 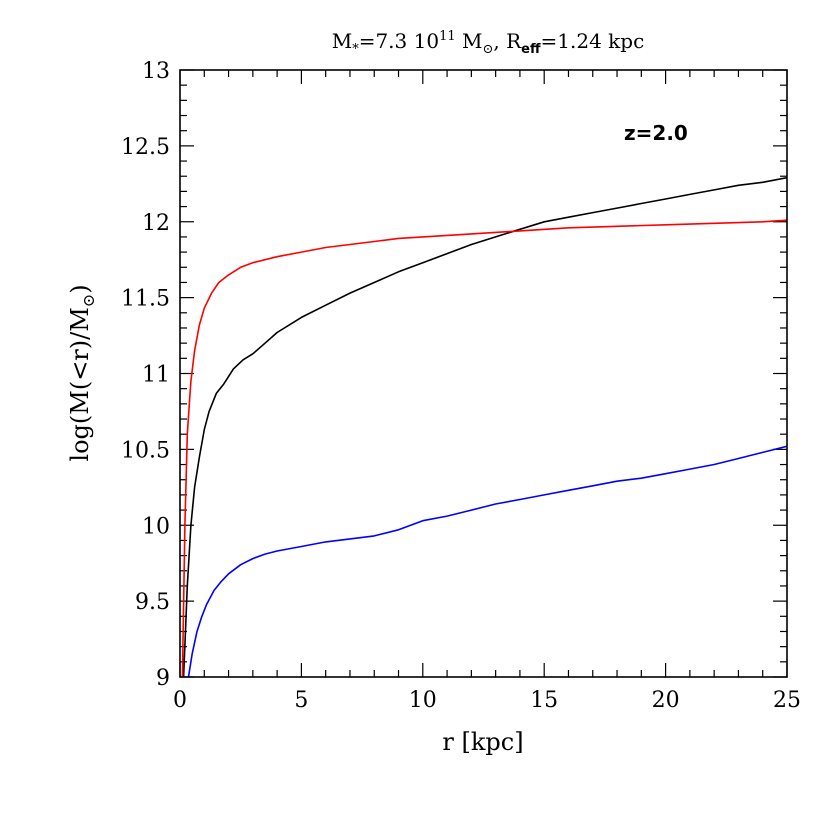 What do you see at coordinates (163, 678) in the screenshot?
I see `y-tick-label: 9` at bounding box center [163, 678].